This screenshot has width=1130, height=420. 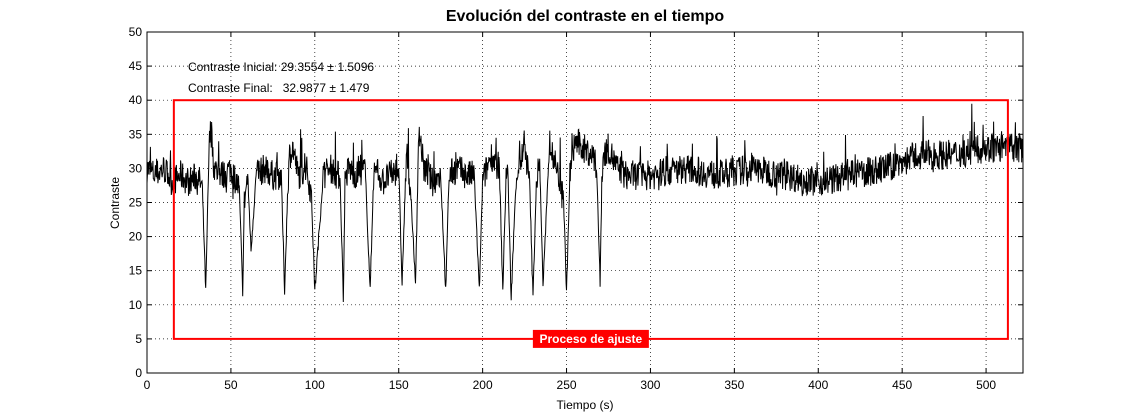 What do you see at coordinates (399, 385) in the screenshot?
I see `x-tick-label: 150` at bounding box center [399, 385].